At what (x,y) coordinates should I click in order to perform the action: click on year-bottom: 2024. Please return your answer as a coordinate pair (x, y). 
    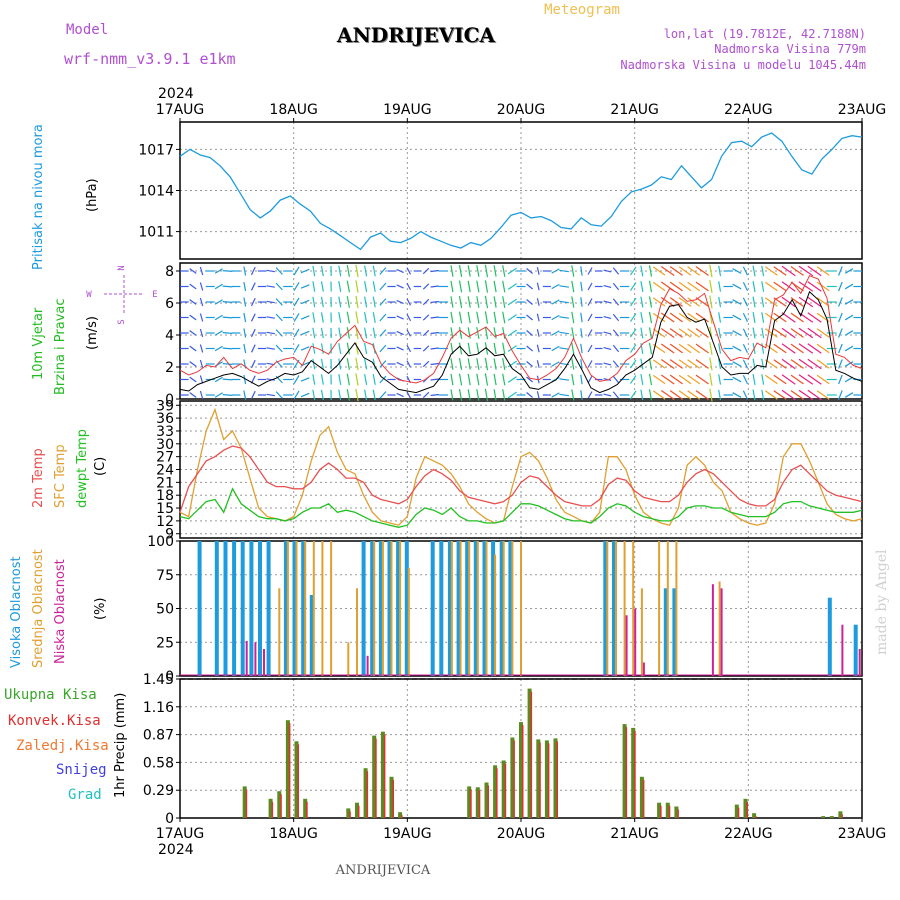
    Looking at the image, I should click on (176, 850).